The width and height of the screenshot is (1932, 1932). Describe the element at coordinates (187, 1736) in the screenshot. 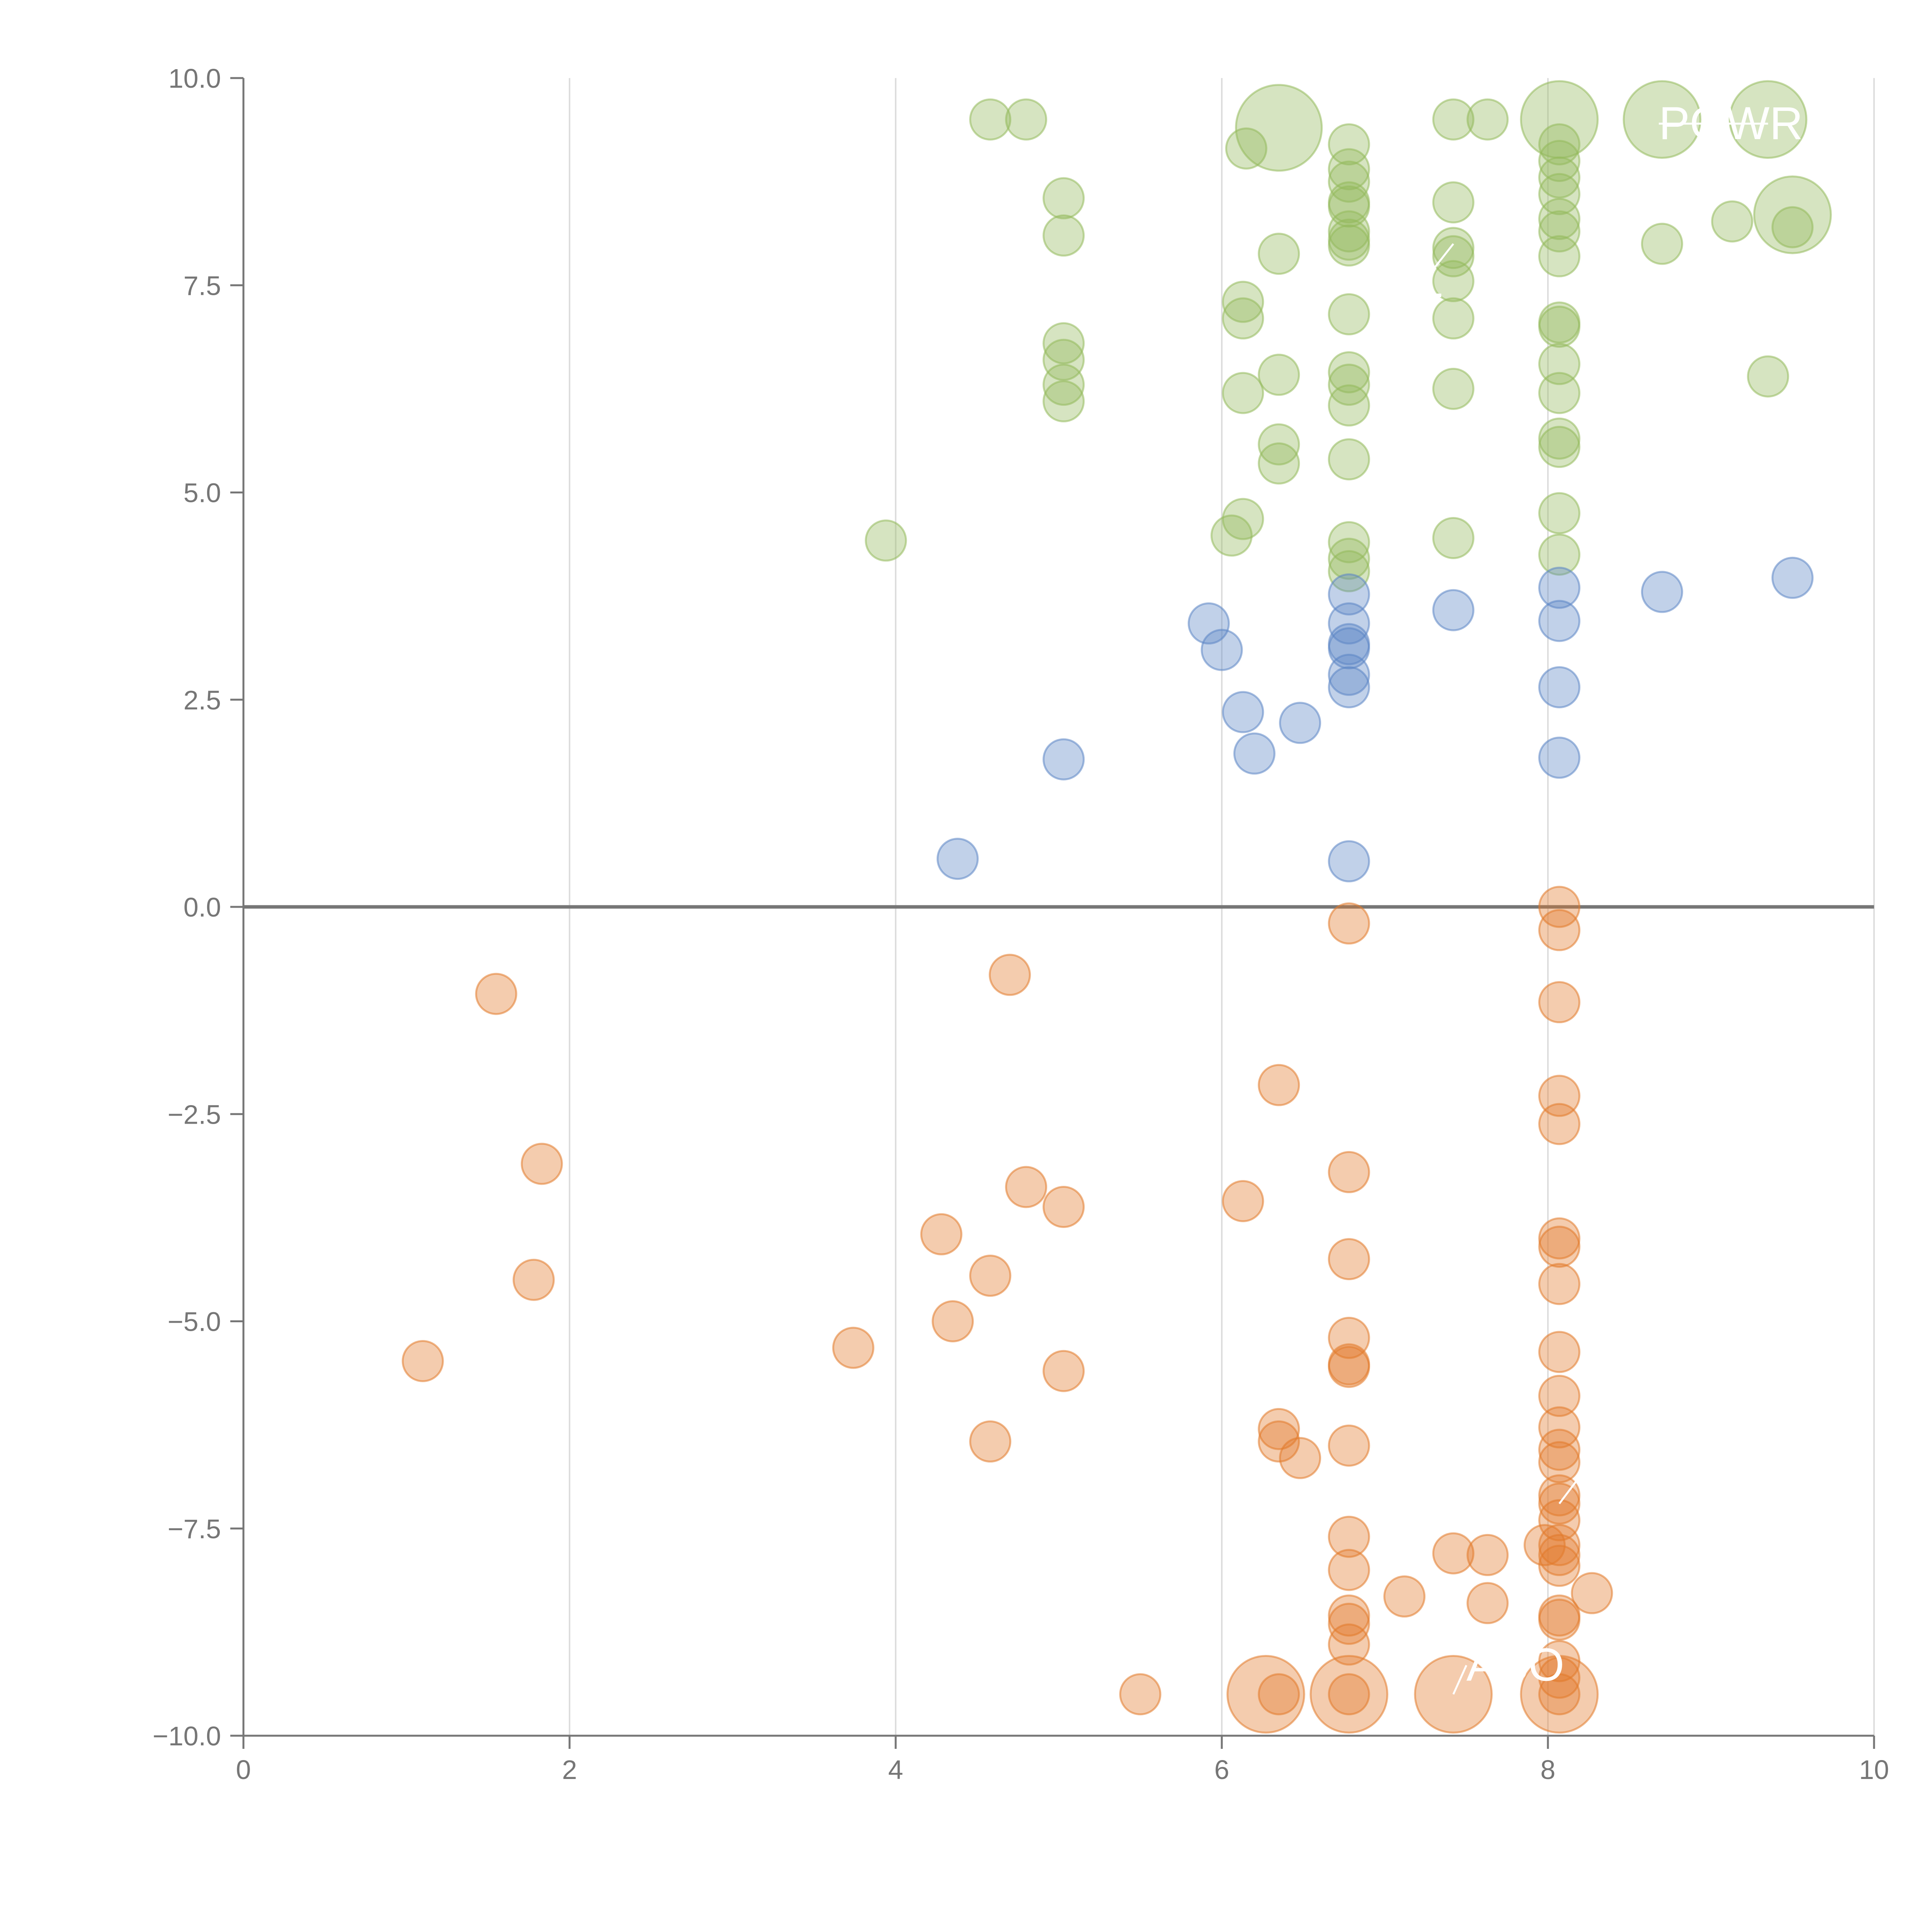

I see `y-tick-label: −10.0` at that location.